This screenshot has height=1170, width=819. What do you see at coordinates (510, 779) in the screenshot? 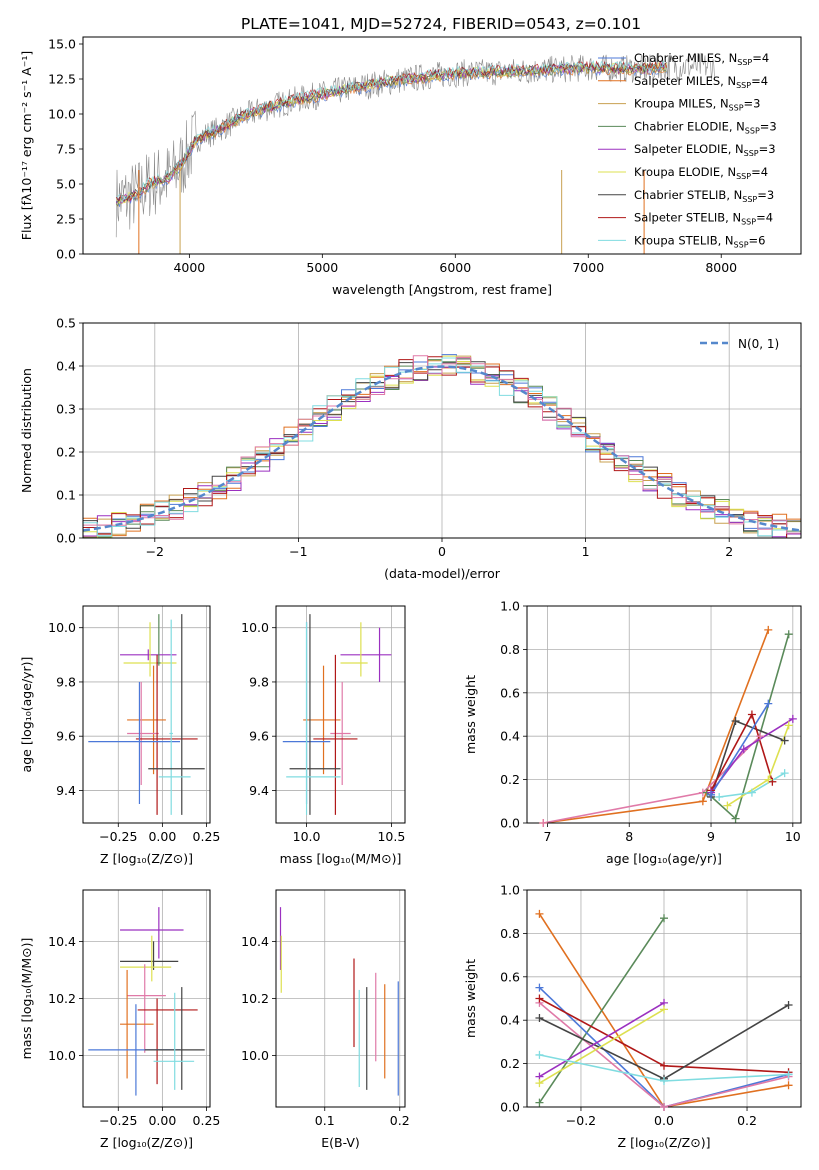
I see `y-tick-label: 0.2` at bounding box center [510, 779].